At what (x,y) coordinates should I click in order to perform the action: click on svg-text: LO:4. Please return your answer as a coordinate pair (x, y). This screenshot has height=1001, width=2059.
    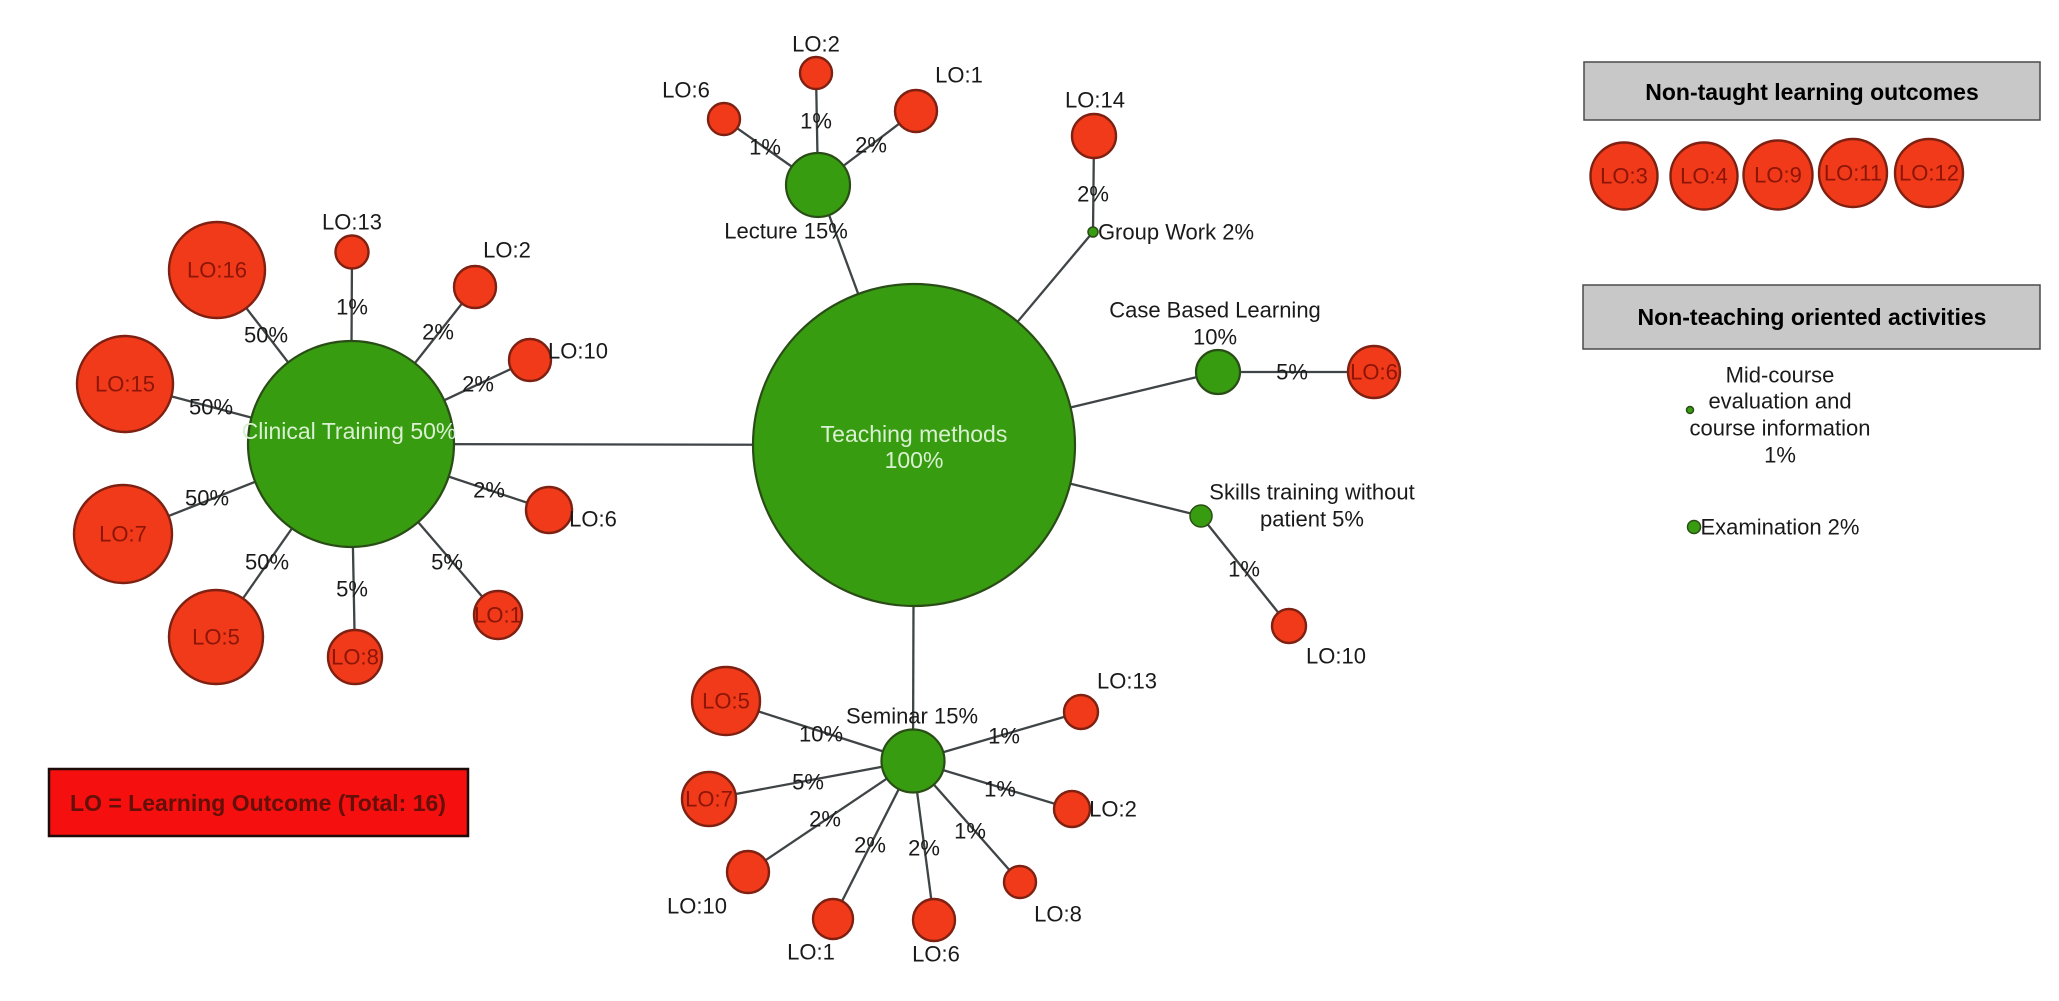
    Looking at the image, I should click on (1704, 176).